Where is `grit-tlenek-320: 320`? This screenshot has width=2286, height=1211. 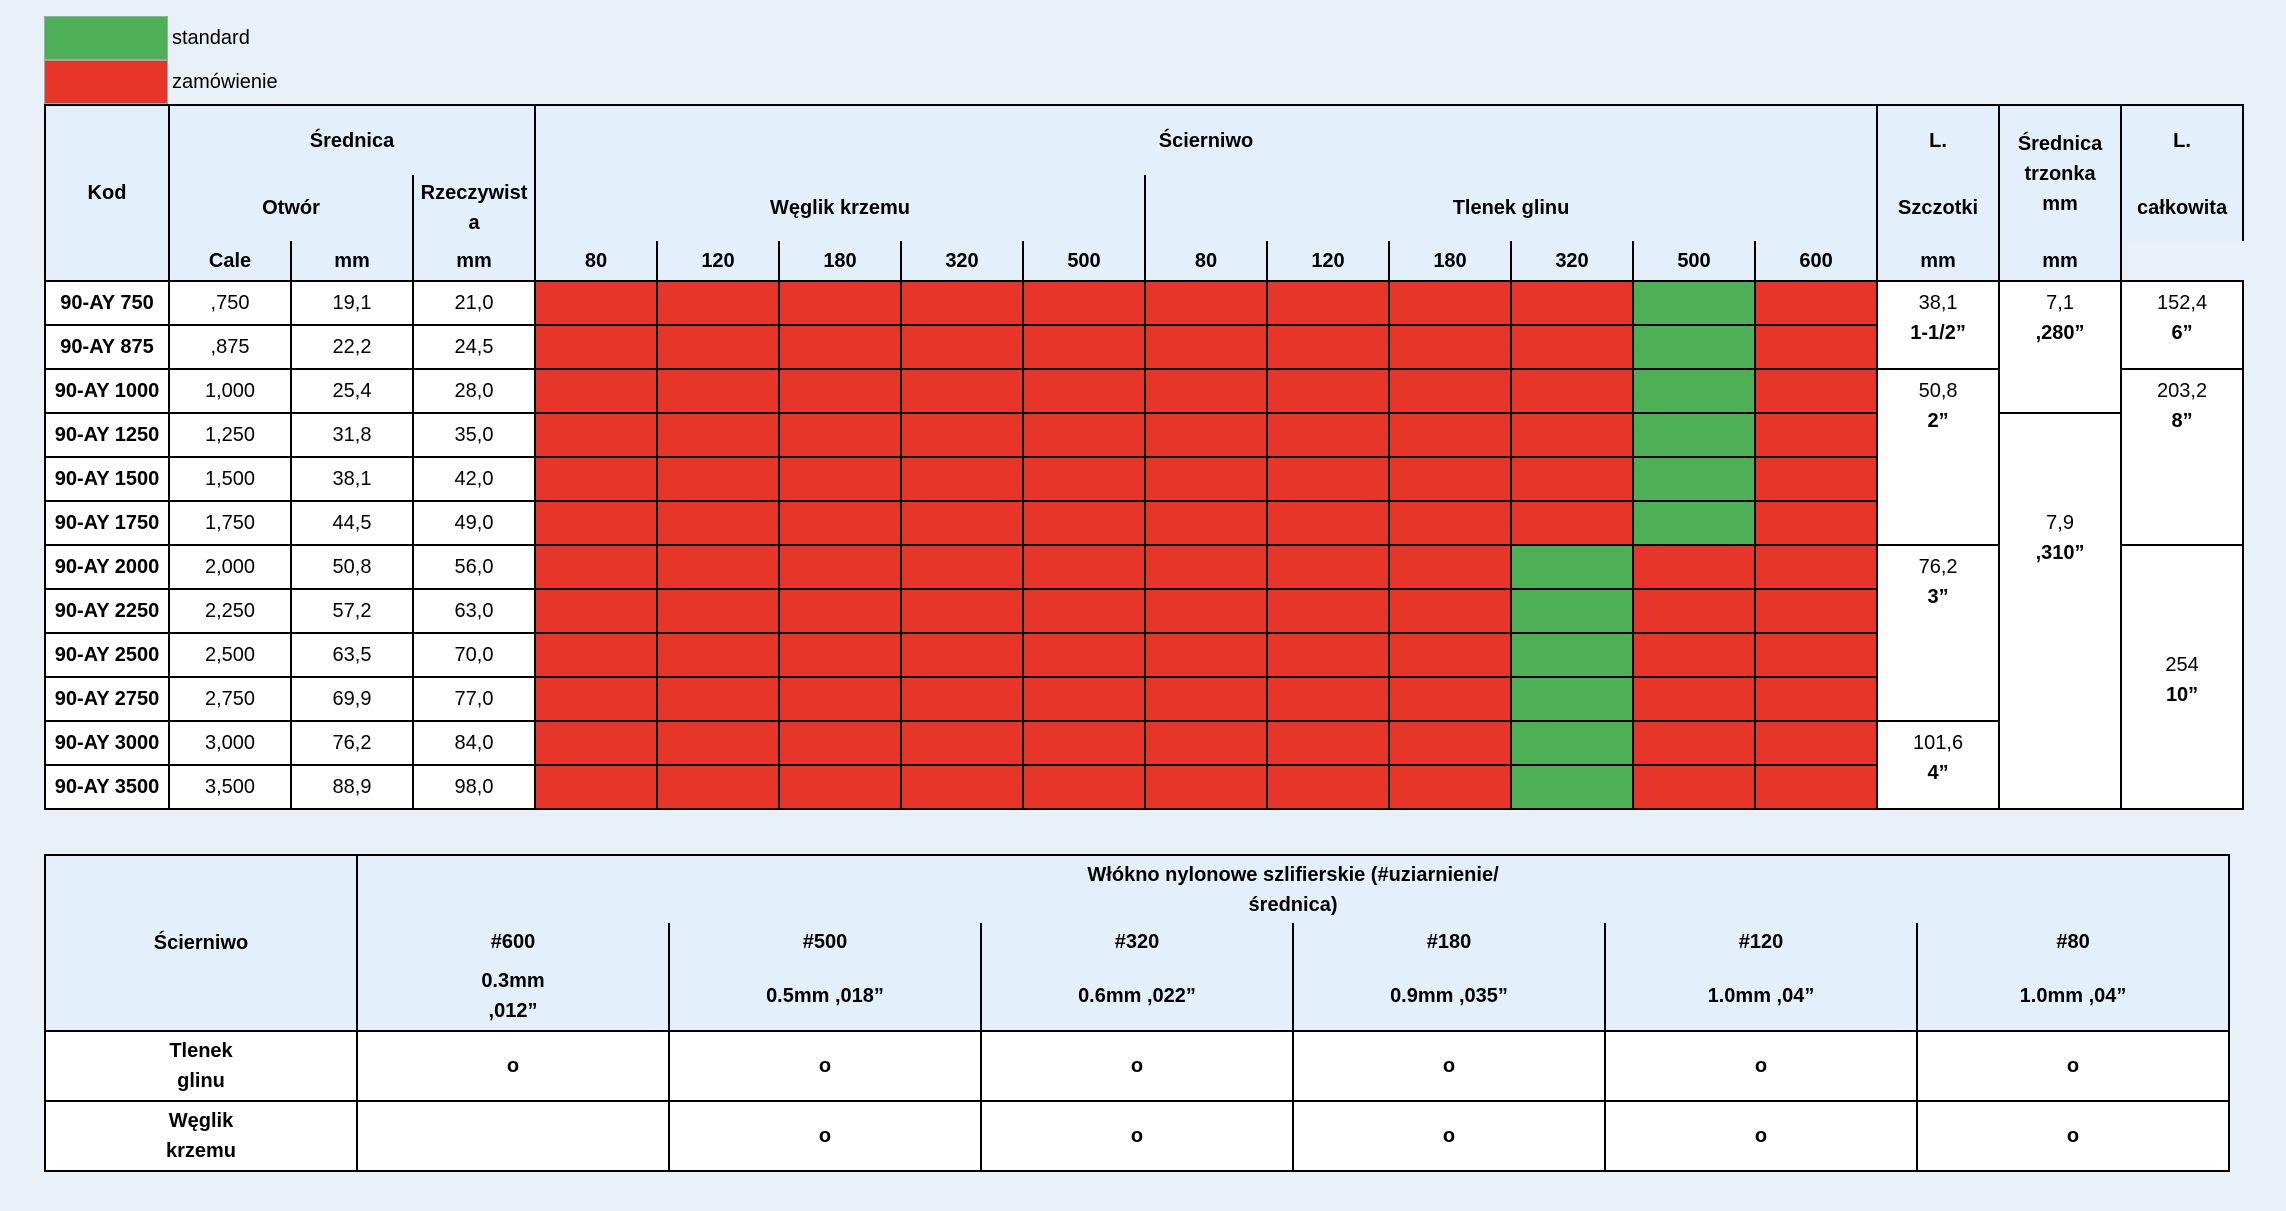
grit-tlenek-320: 320 is located at coordinates (1572, 261).